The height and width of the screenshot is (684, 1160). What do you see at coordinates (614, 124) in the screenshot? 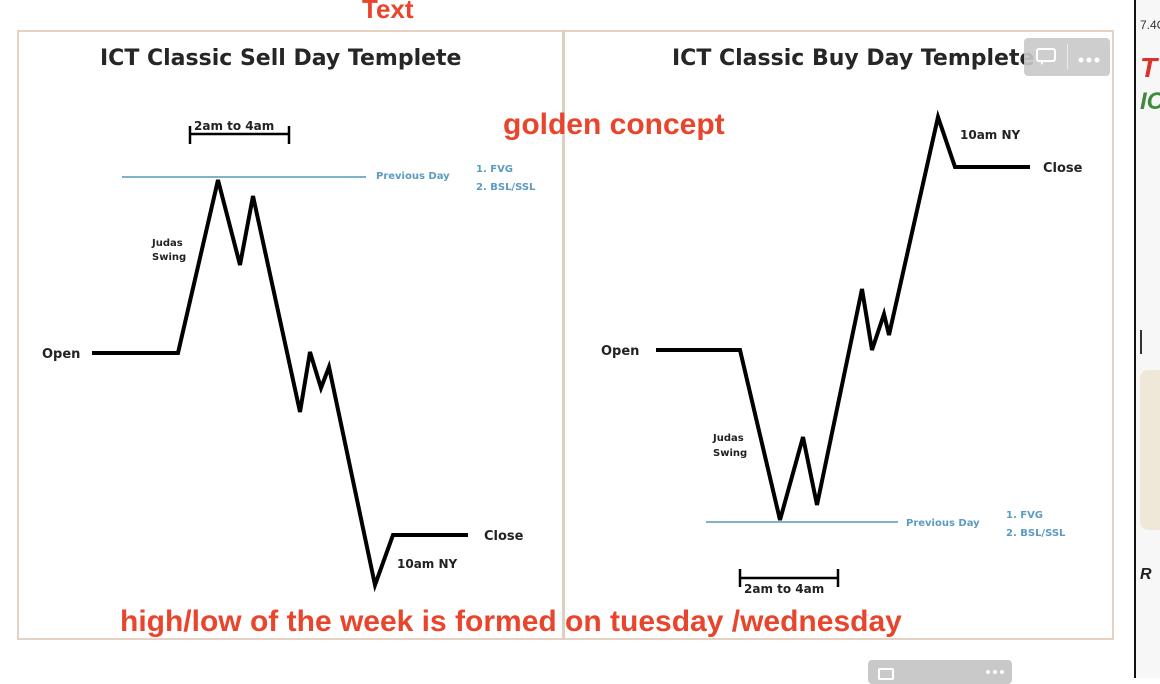
I see `golden-concept-annotation: golden concept` at bounding box center [614, 124].